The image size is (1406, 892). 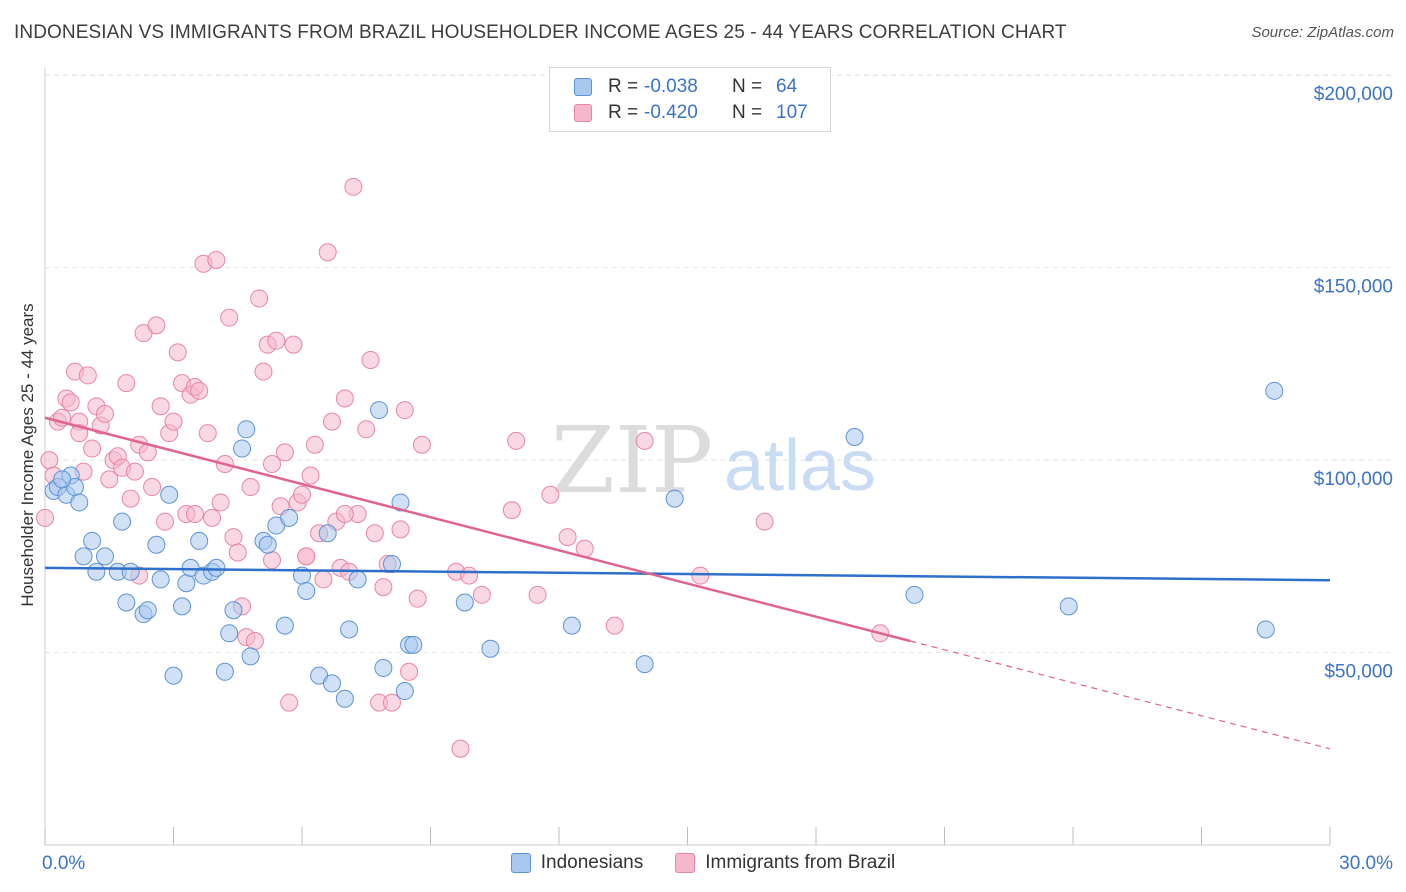 What do you see at coordinates (687, 574) in the screenshot?
I see `trend-line-indonesians` at bounding box center [687, 574].